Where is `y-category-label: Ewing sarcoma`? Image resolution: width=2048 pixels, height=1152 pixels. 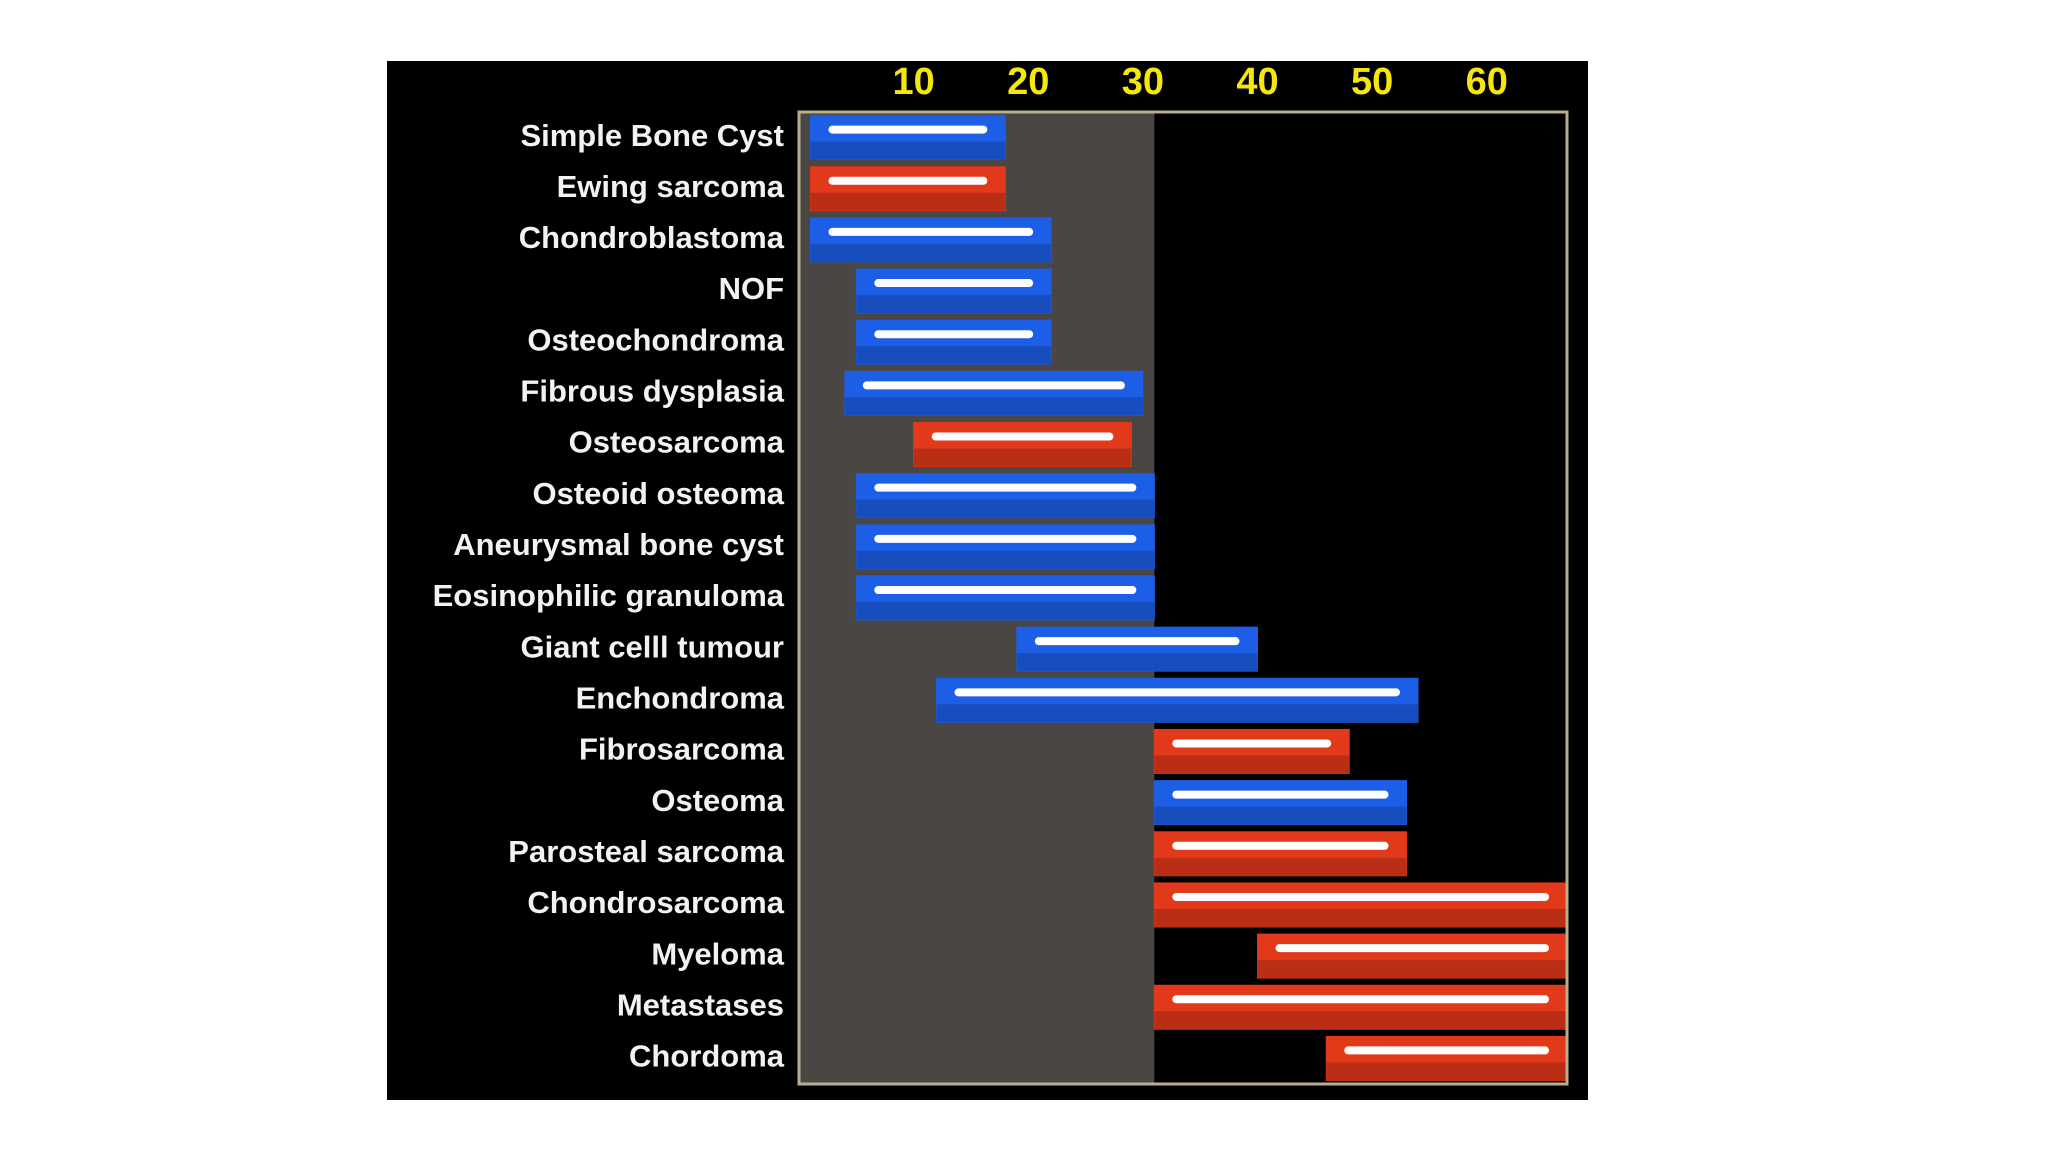 y-category-label: Ewing sarcoma is located at coordinates (671, 186).